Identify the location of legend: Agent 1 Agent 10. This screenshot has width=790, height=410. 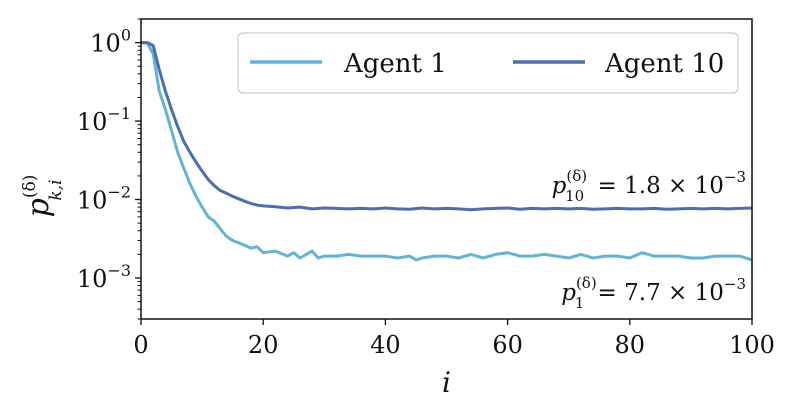
(488, 63).